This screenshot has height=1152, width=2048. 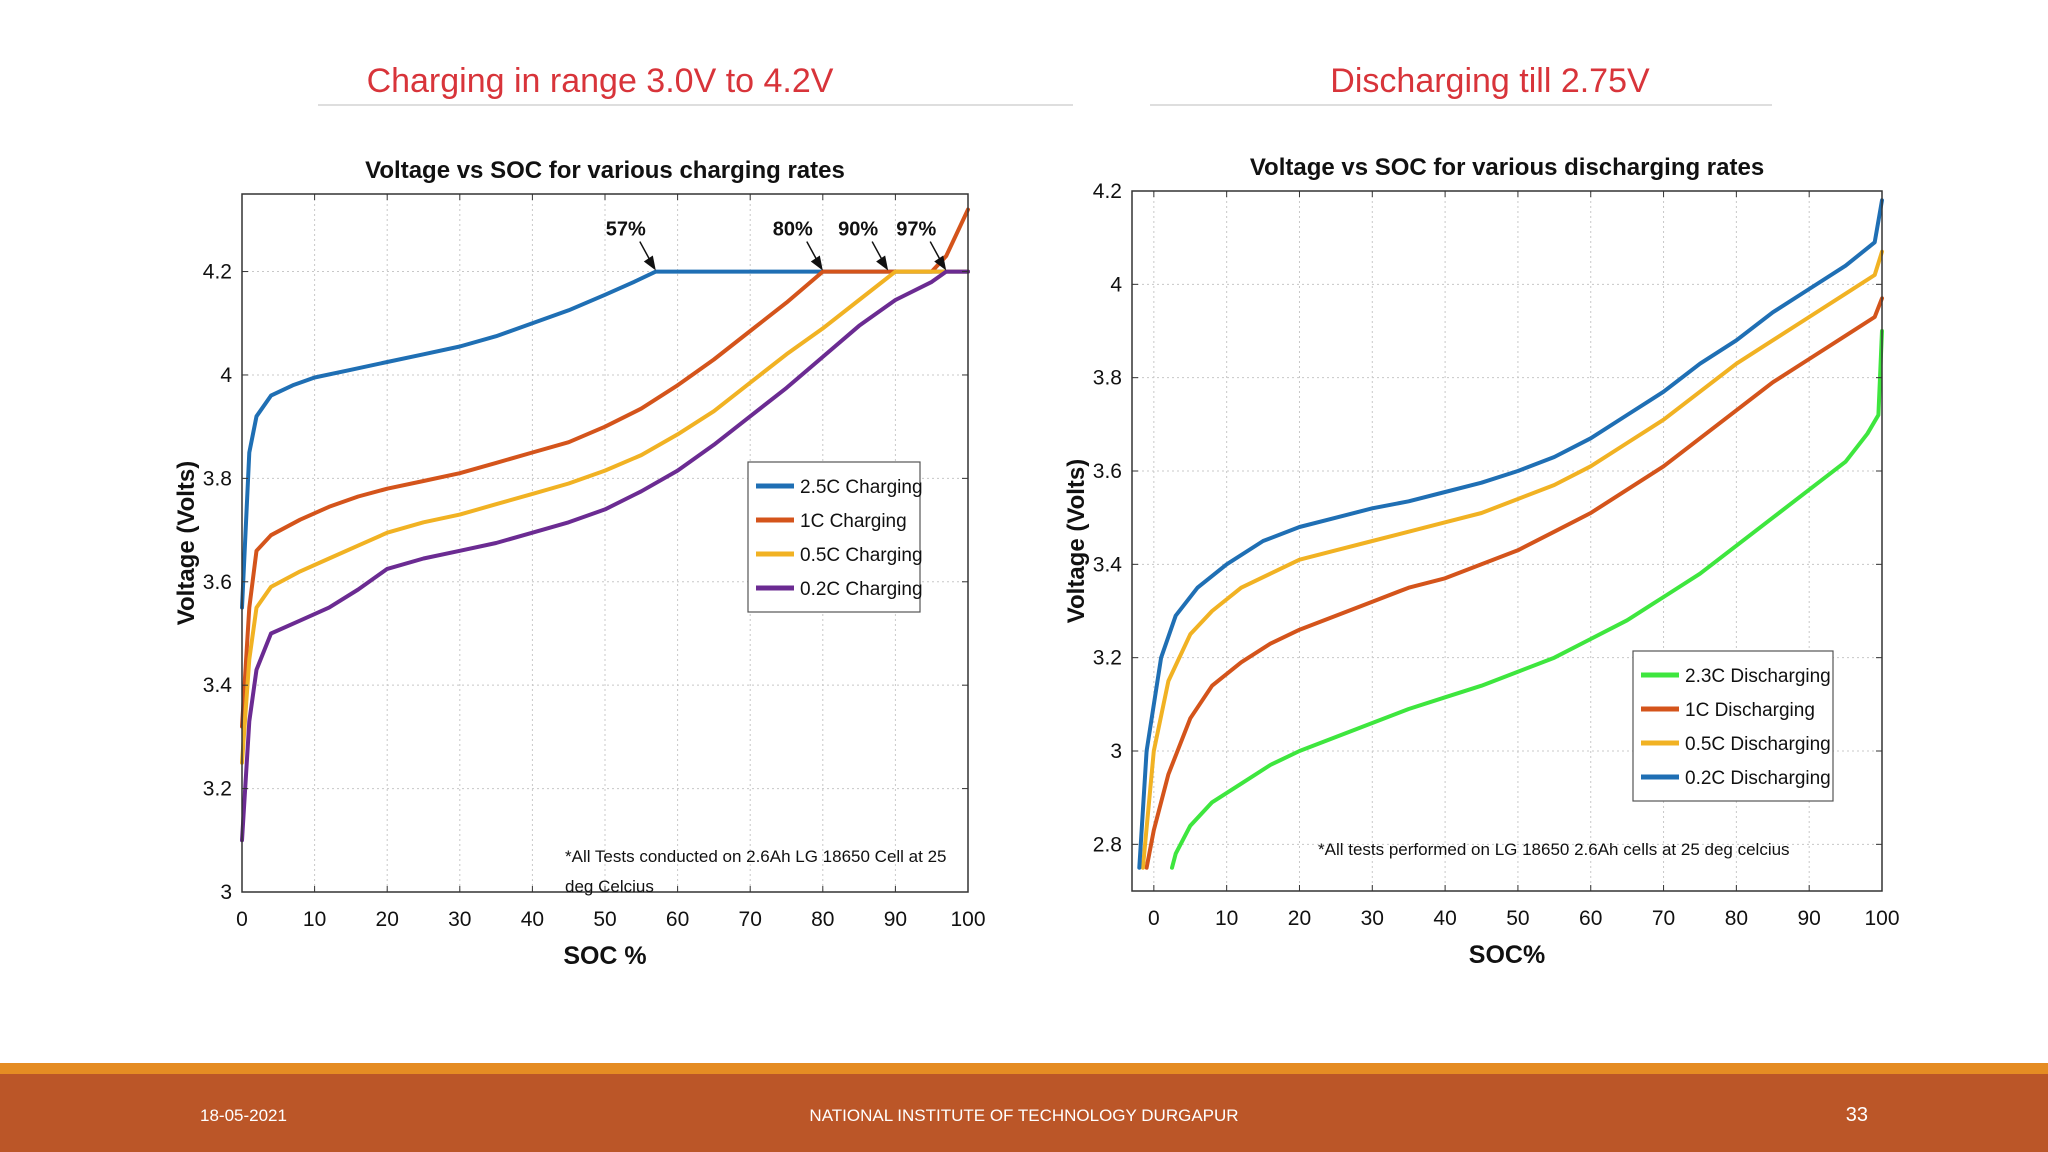 What do you see at coordinates (1507, 955) in the screenshot?
I see `x-axis-label: SOC%` at bounding box center [1507, 955].